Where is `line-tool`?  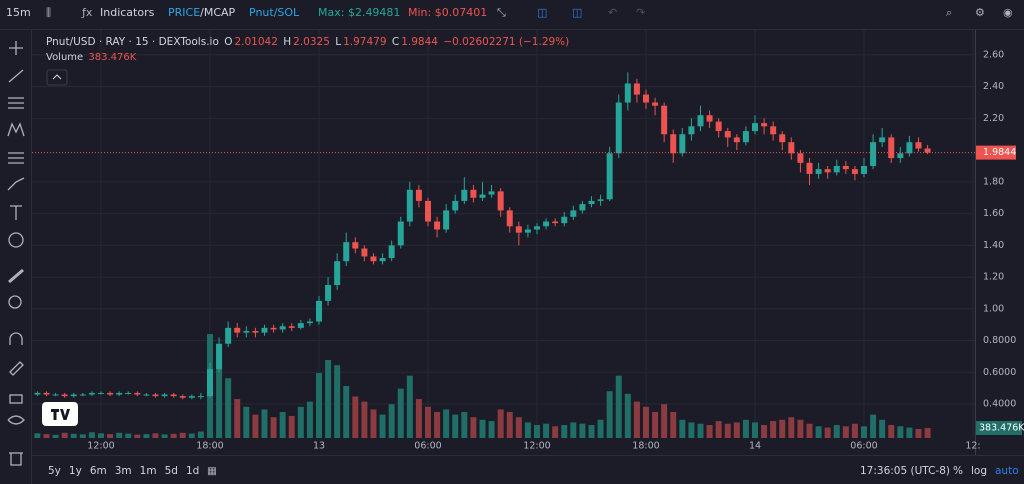
line-tool is located at coordinates (16, 76).